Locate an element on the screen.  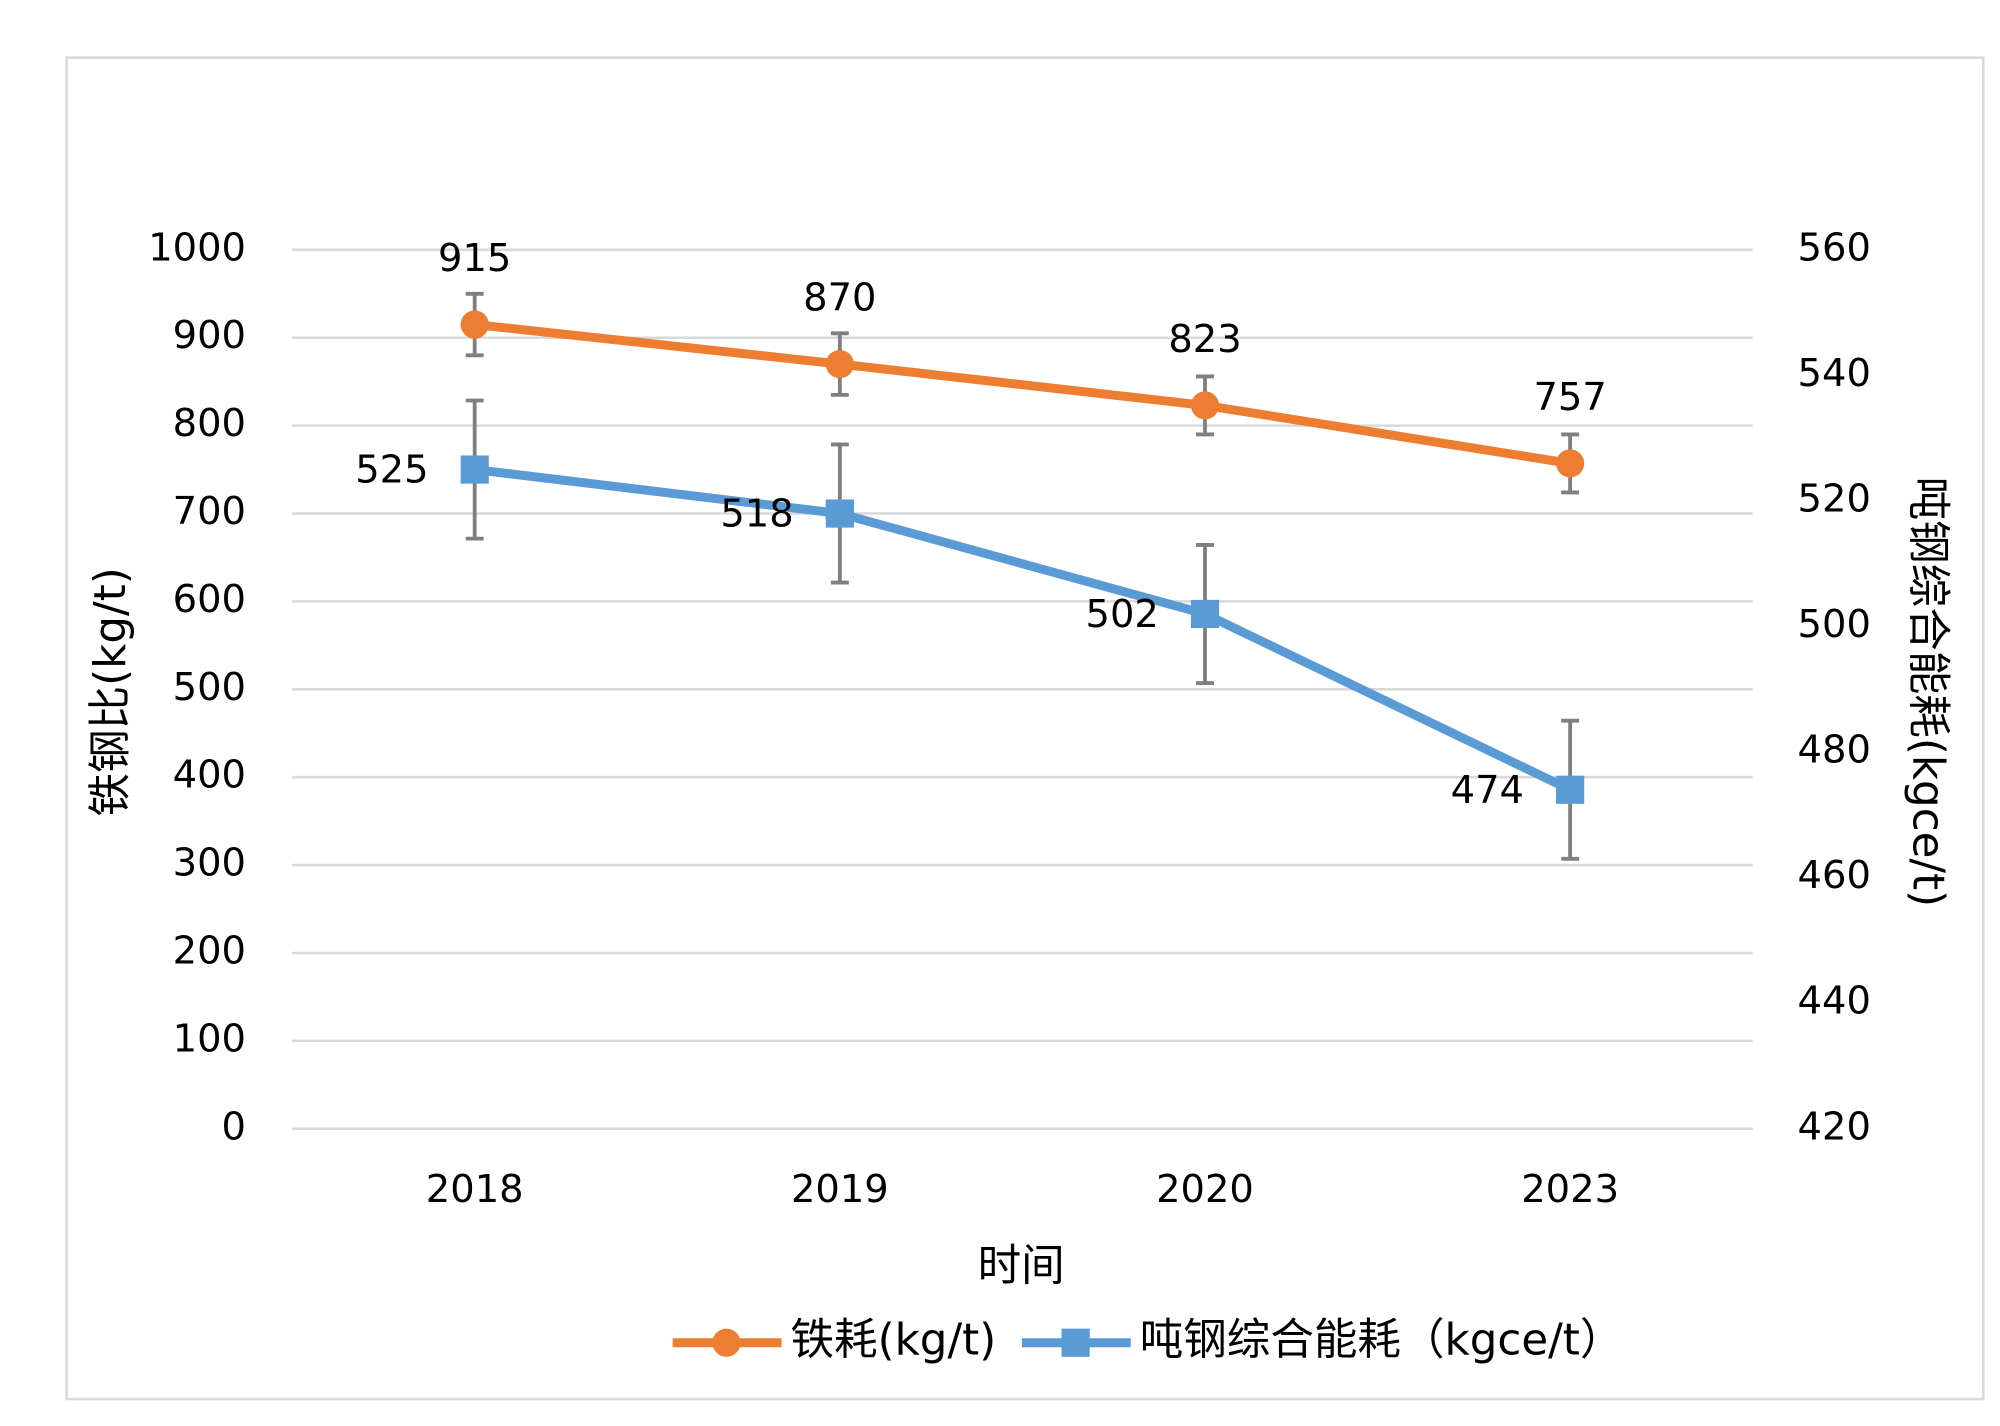
y-tick-label: 100 is located at coordinates (209, 1038).